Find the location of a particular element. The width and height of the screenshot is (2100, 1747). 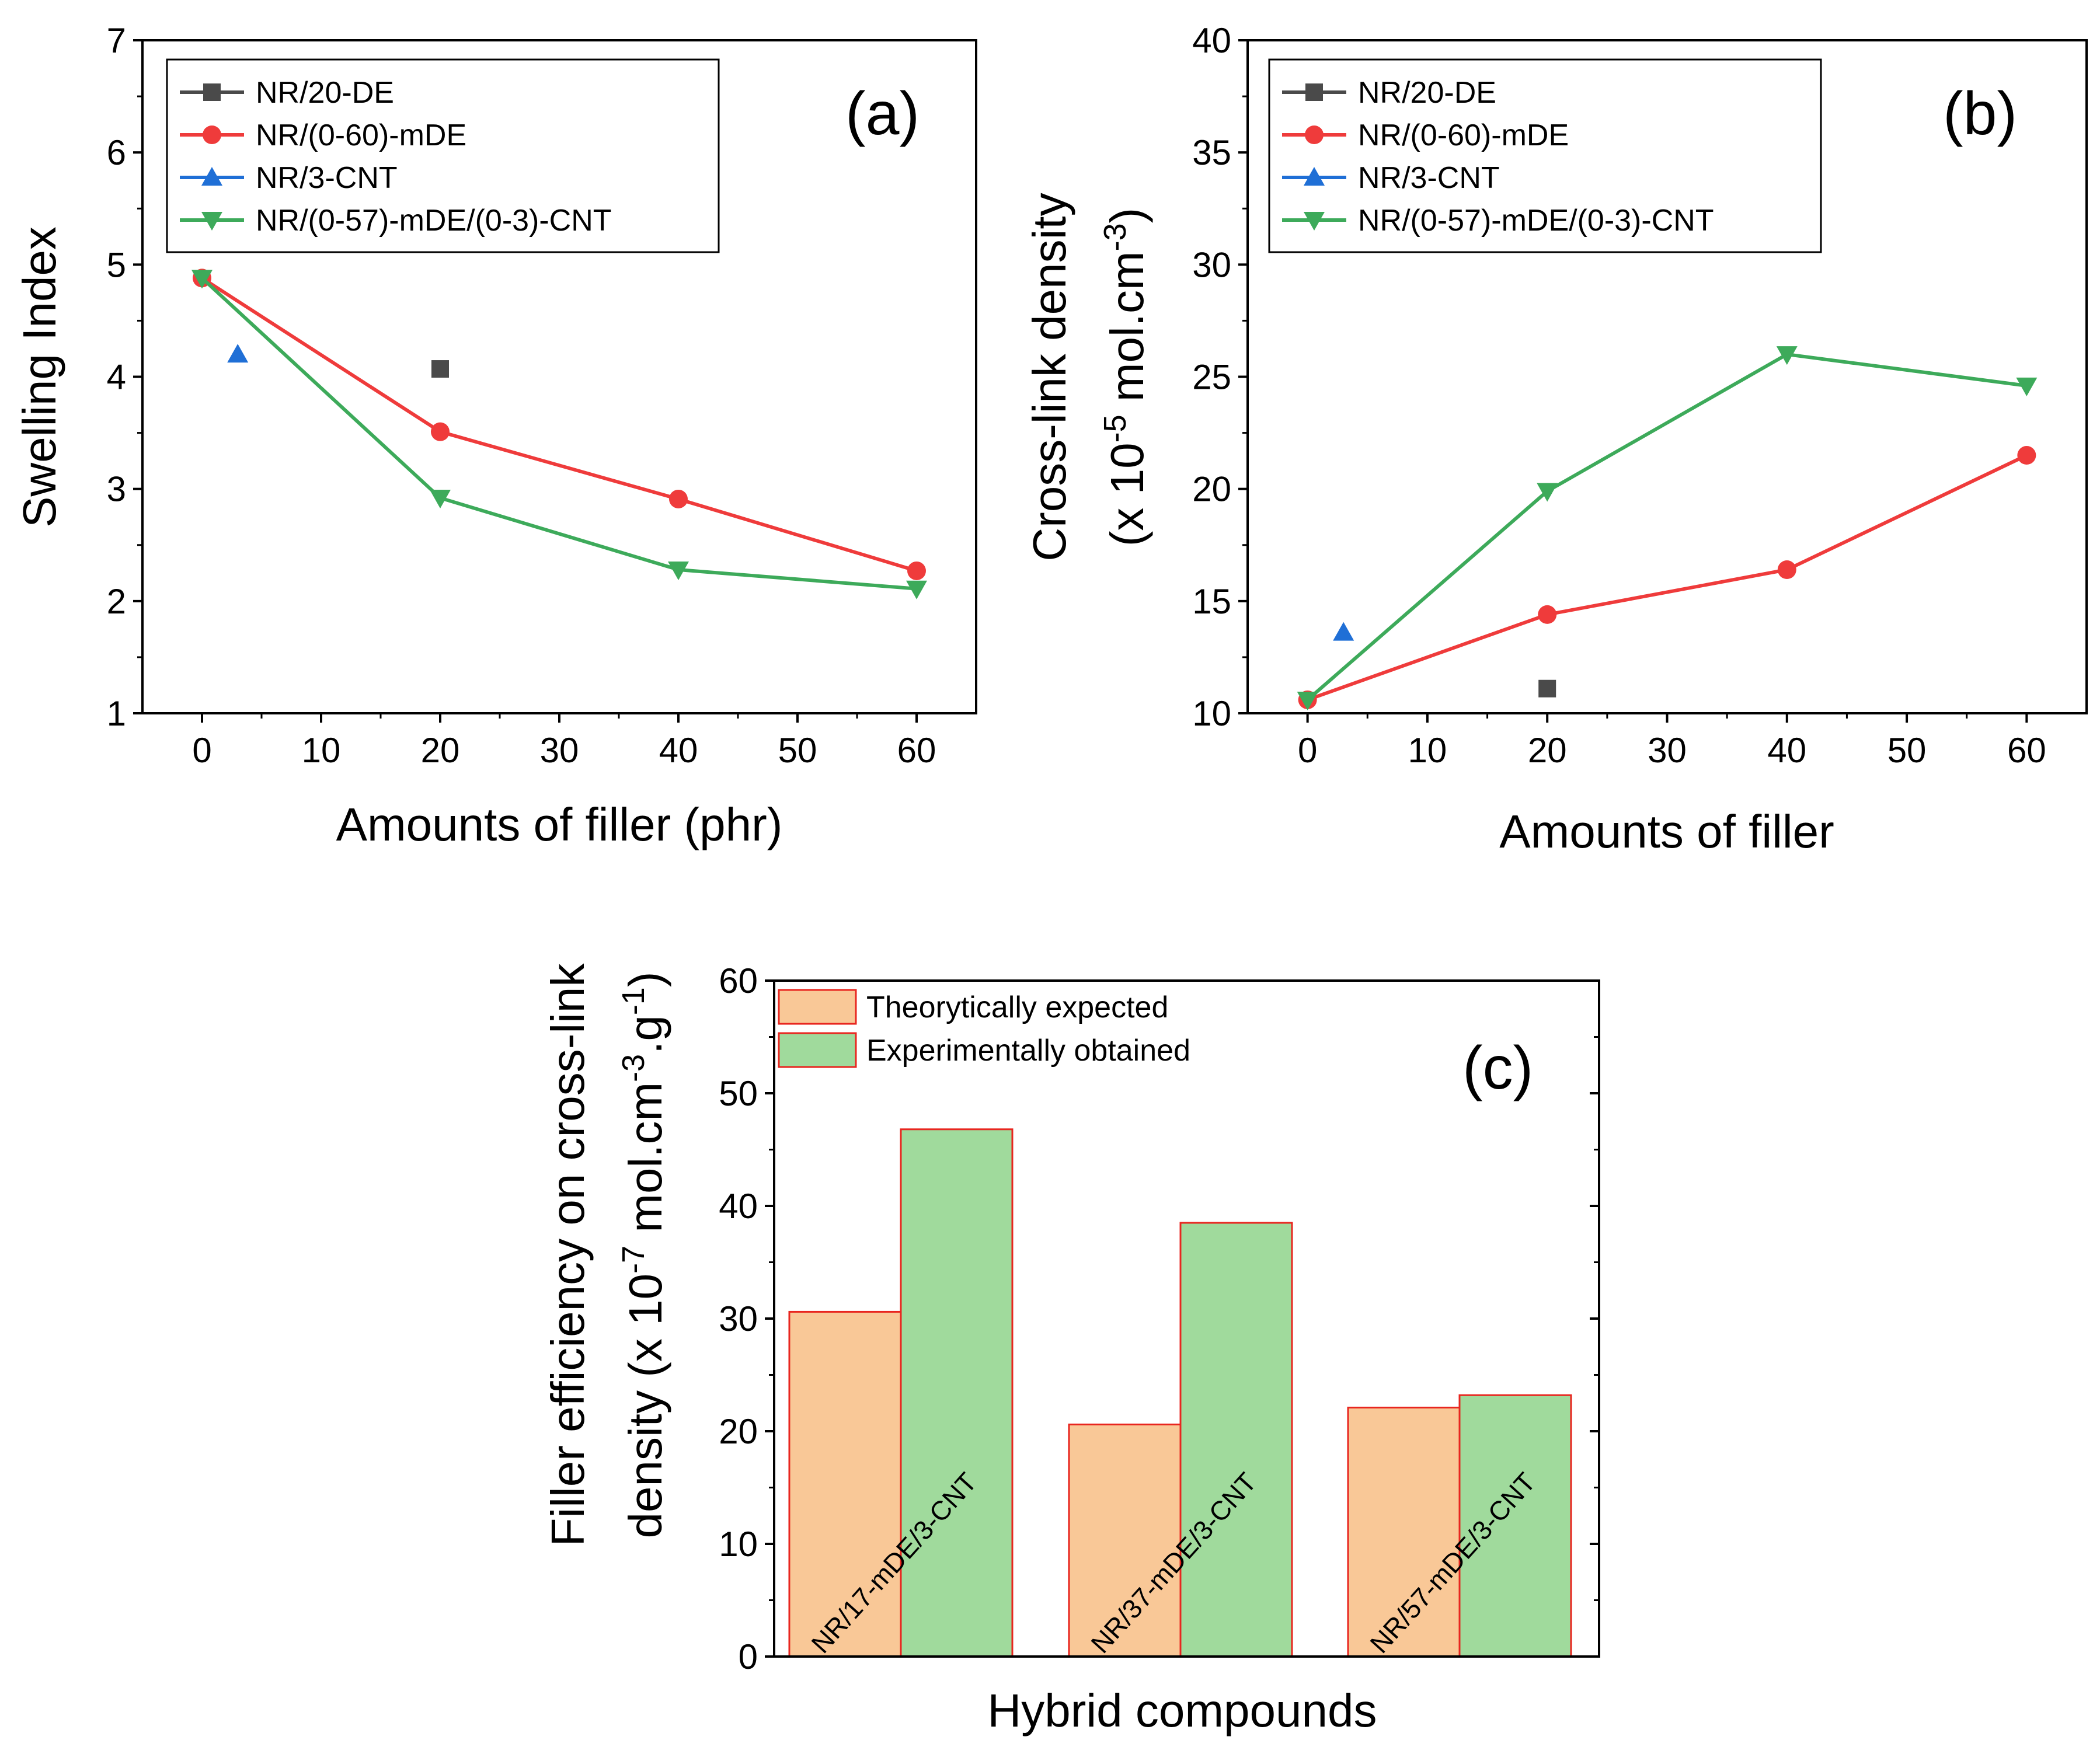

panel-b-y-tick-label: 20 is located at coordinates (1212, 490).